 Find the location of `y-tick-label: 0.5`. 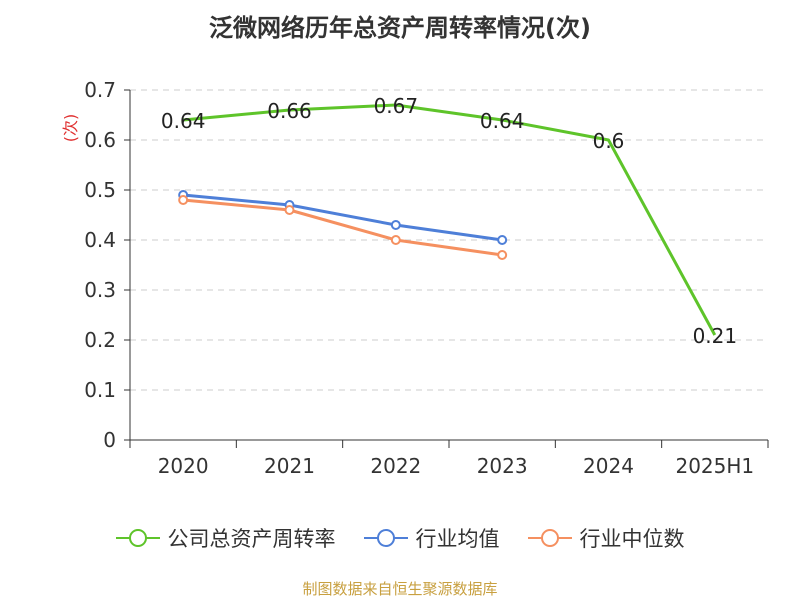

y-tick-label: 0.5 is located at coordinates (100, 190).